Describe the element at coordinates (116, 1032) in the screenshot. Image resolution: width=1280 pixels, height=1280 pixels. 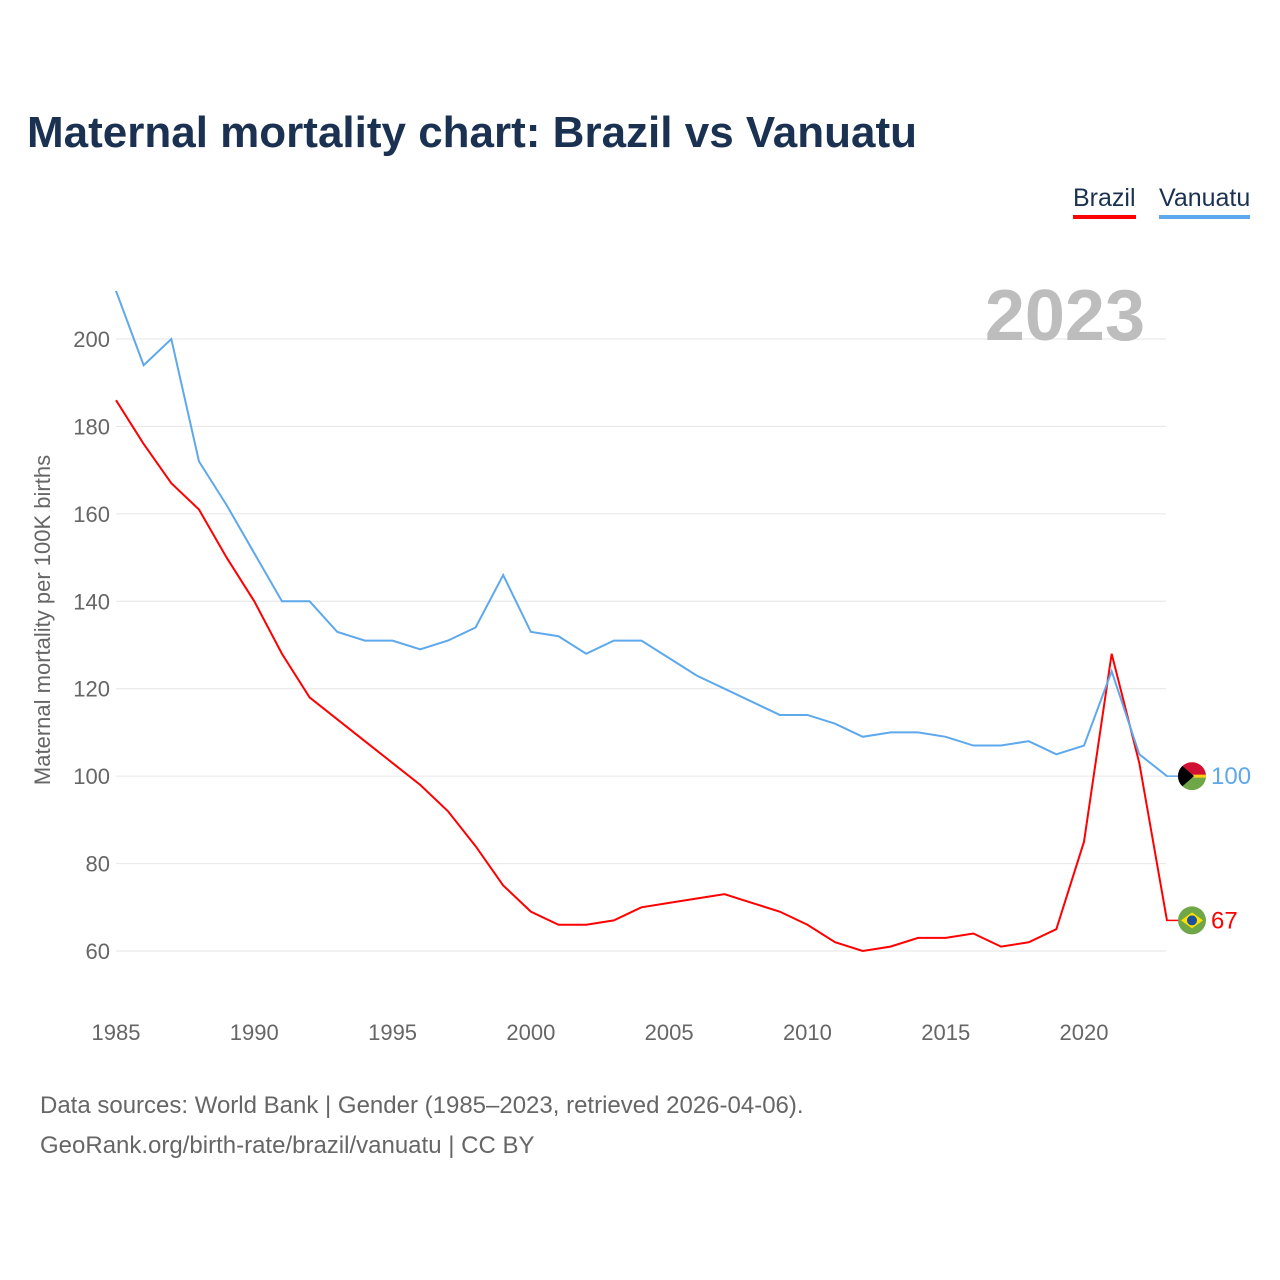
I see `x-tick-label: 1985` at that location.